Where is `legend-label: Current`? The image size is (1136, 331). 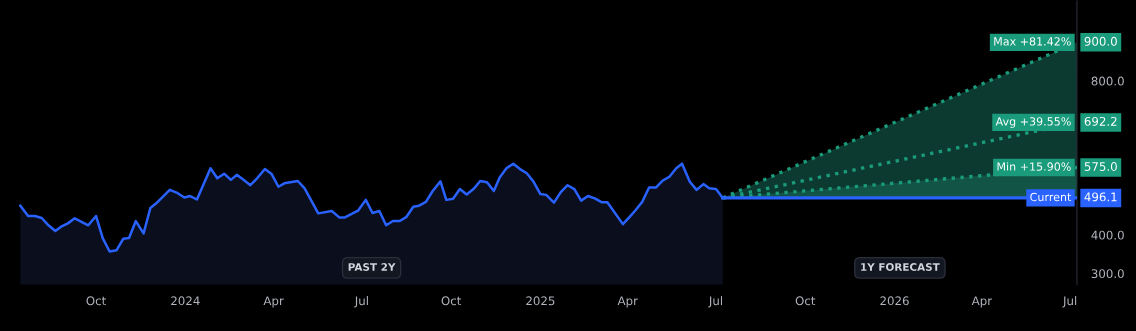 legend-label: Current is located at coordinates (1051, 197).